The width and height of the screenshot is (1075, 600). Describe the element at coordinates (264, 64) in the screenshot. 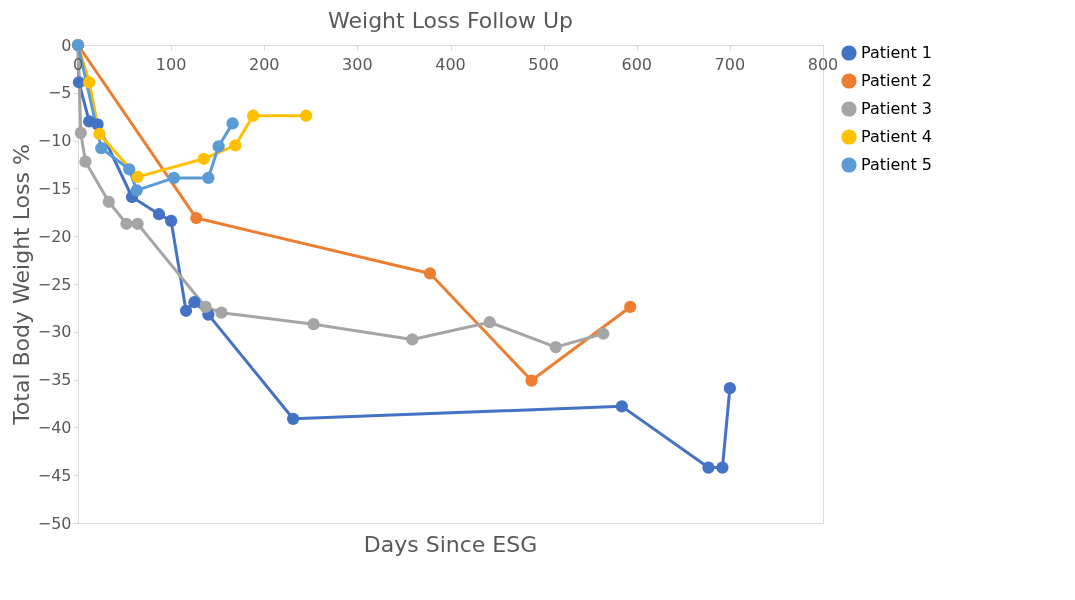

I see `x-tick-label: 200` at that location.